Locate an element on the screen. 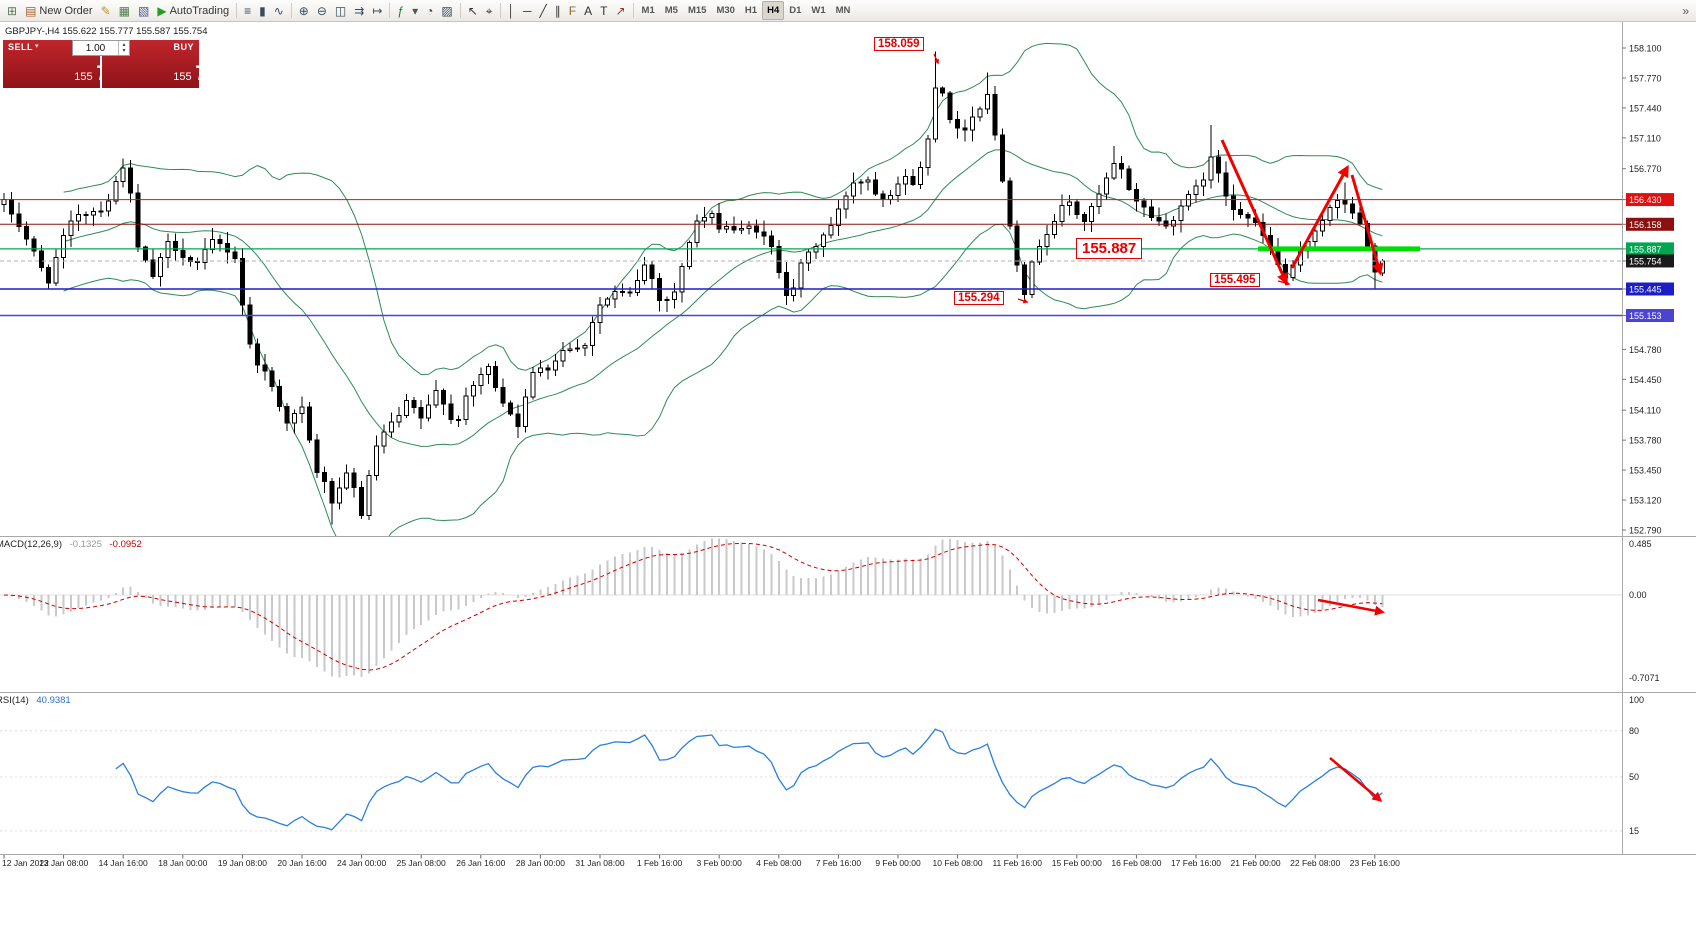 The image size is (1696, 939). macd-indicator-label: MACD(12,26,9) -0.1325 -0.0952 is located at coordinates (73, 544).